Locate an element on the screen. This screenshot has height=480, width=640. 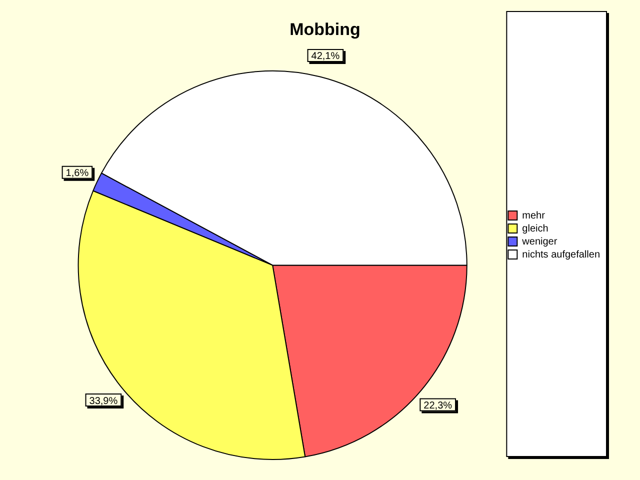
data-label: 1,6% is located at coordinates (77, 174).